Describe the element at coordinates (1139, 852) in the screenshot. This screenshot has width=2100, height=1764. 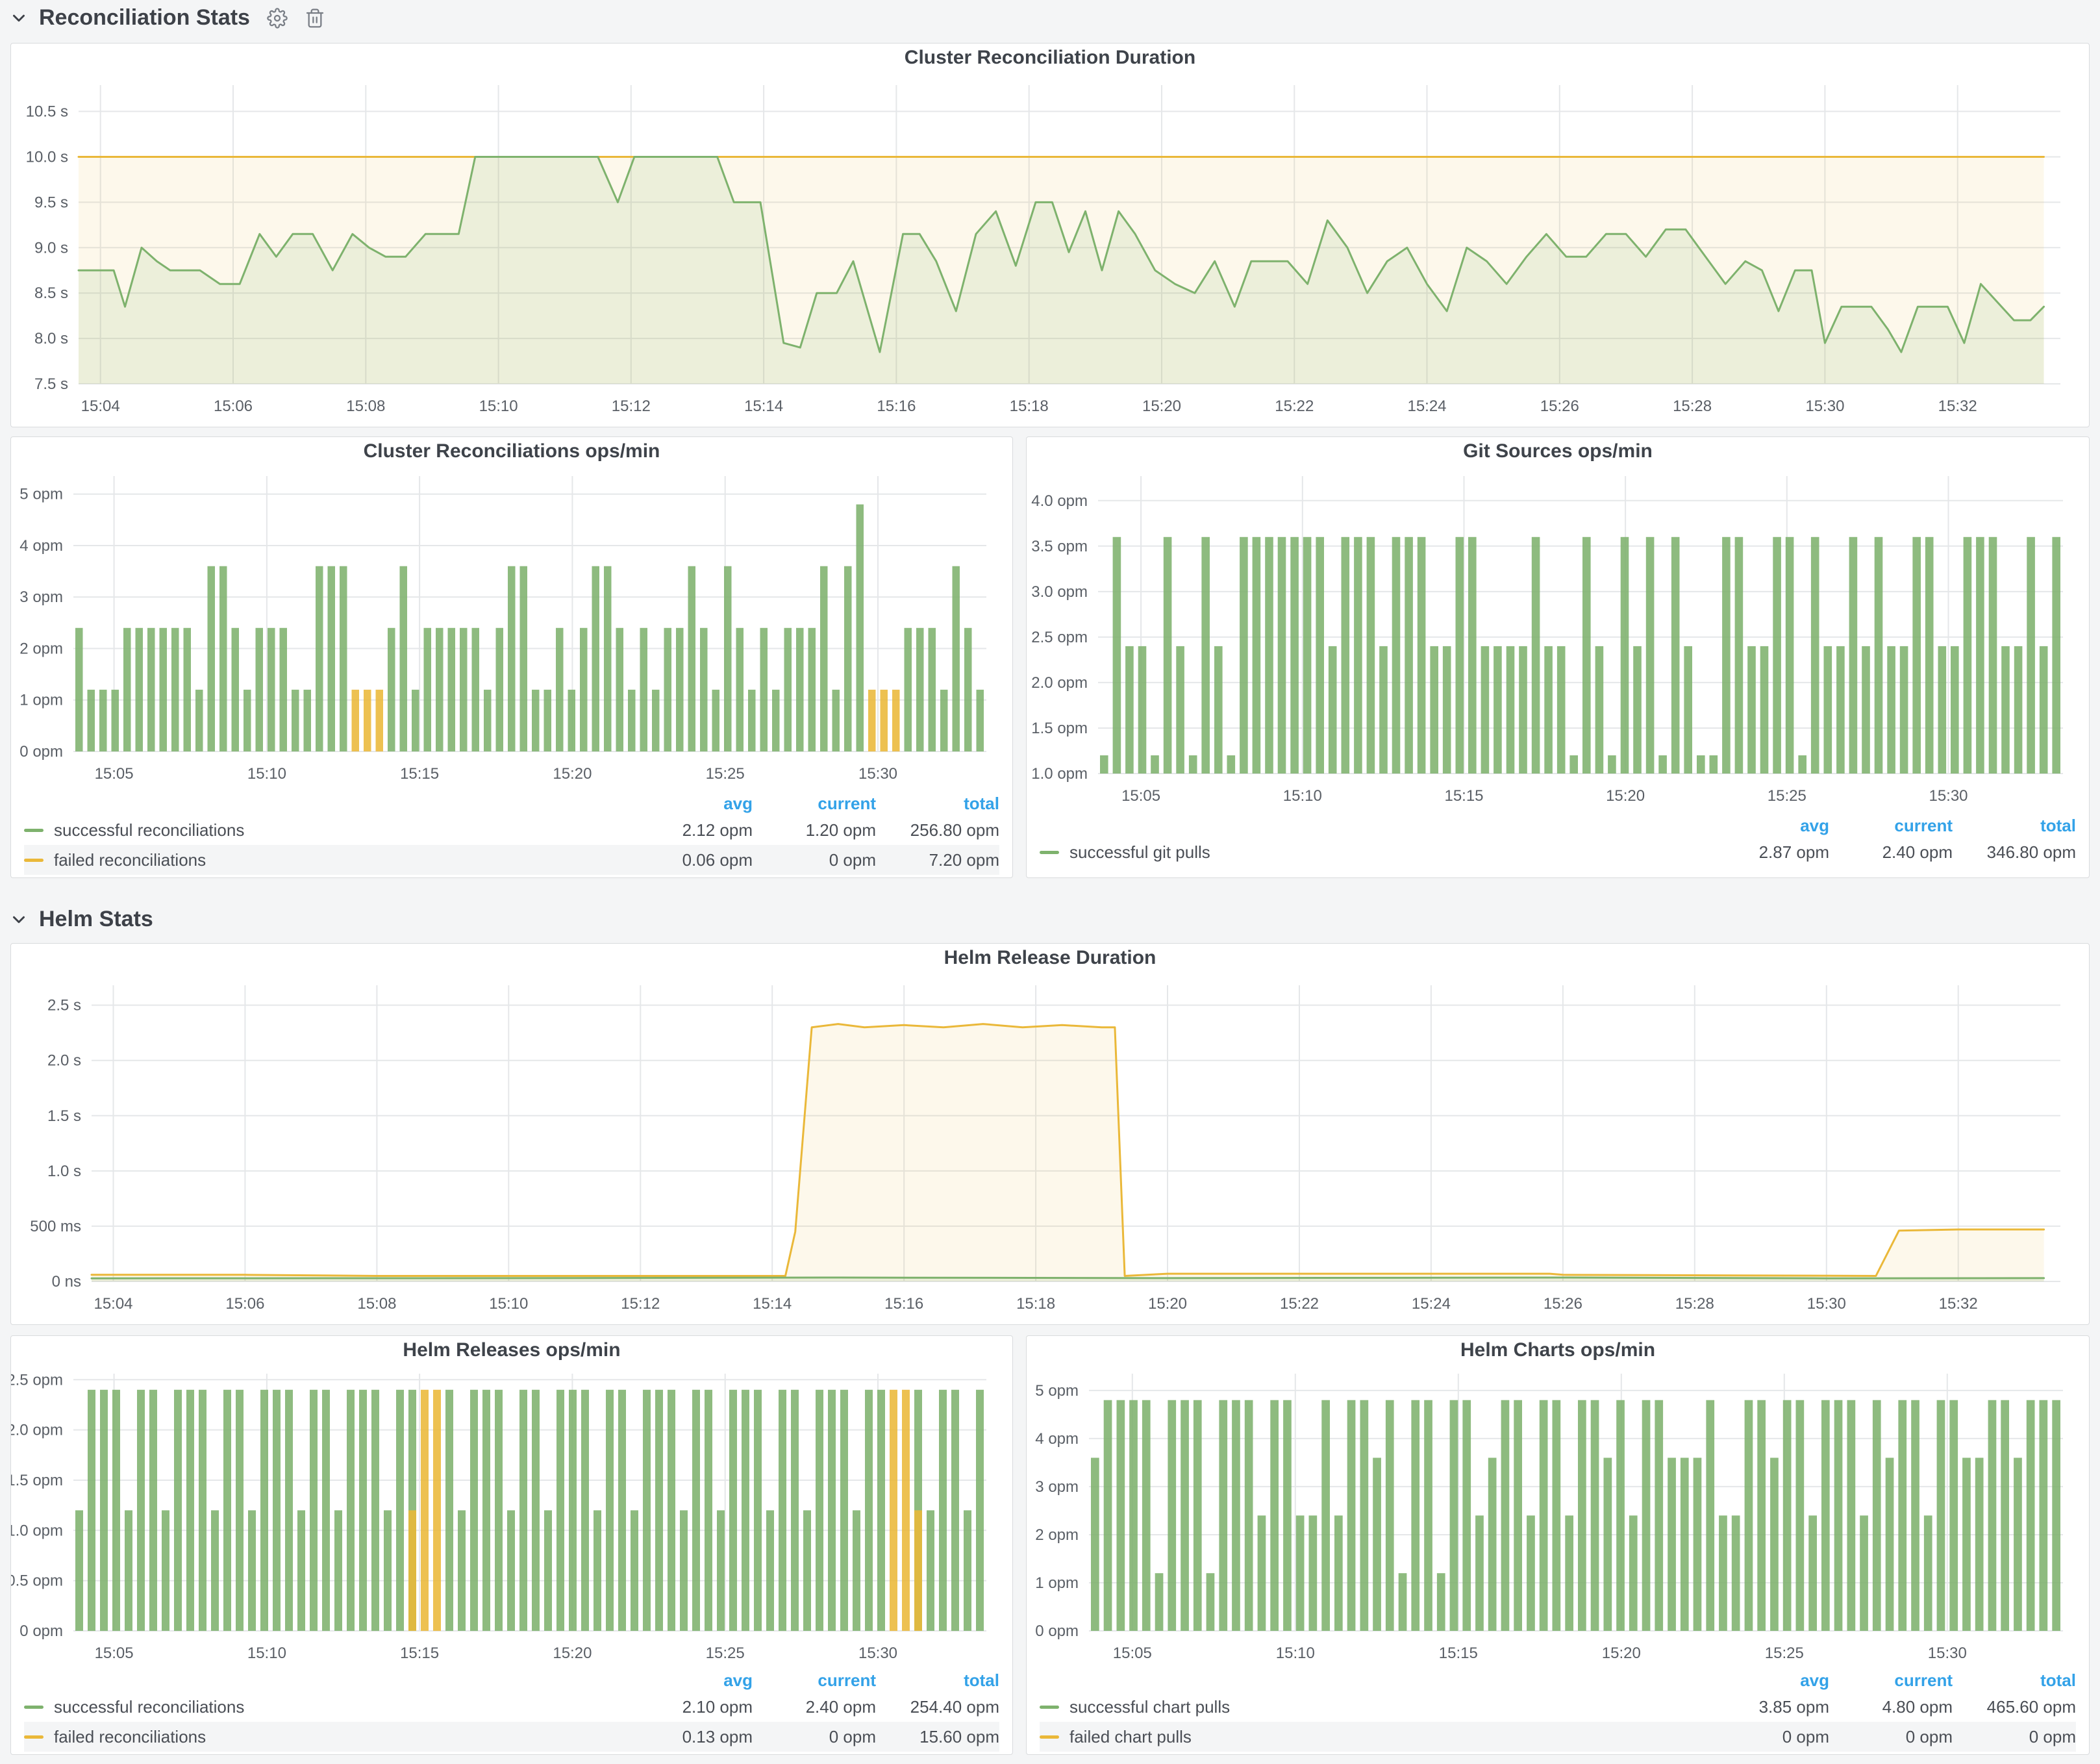
I see `series-label: successful git pulls` at that location.